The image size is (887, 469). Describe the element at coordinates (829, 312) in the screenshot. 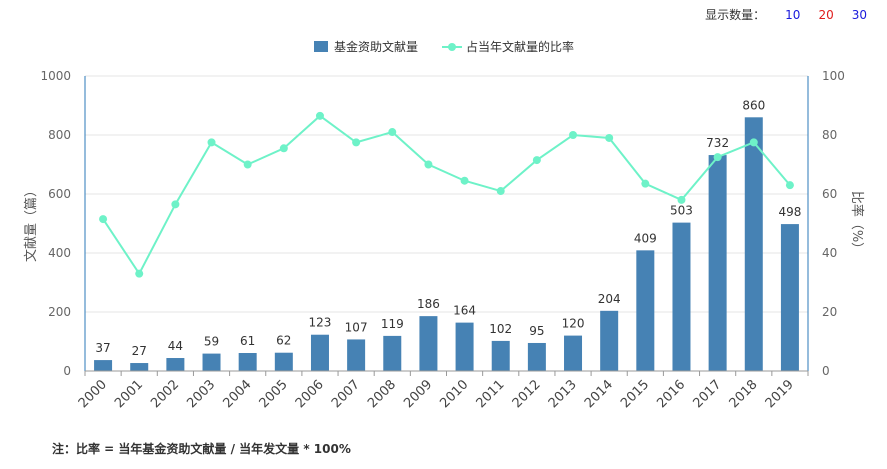

I see `y-right-tick-label: 20` at that location.